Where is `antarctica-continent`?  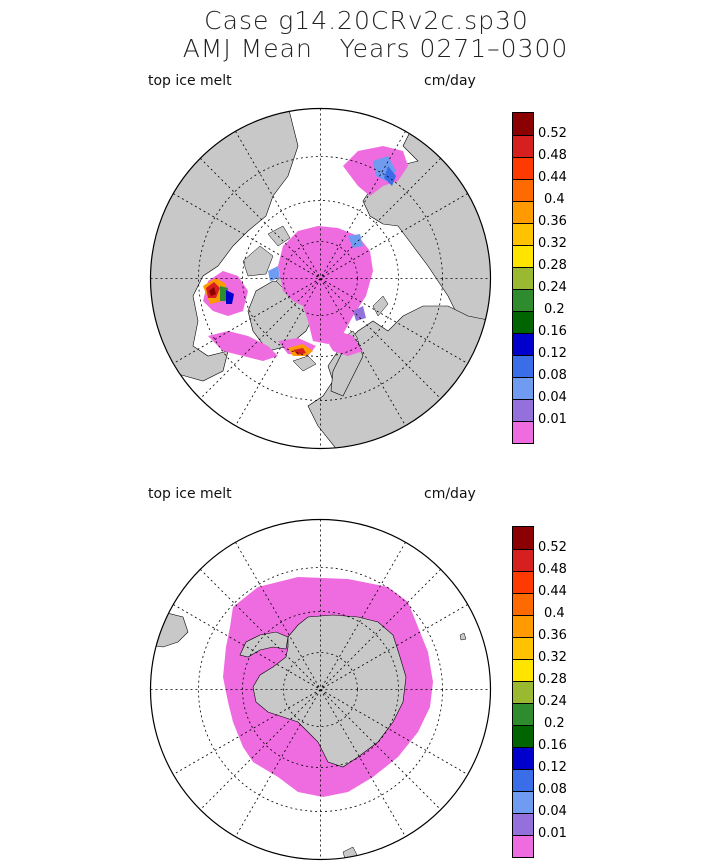
antarctica-continent is located at coordinates (323, 691).